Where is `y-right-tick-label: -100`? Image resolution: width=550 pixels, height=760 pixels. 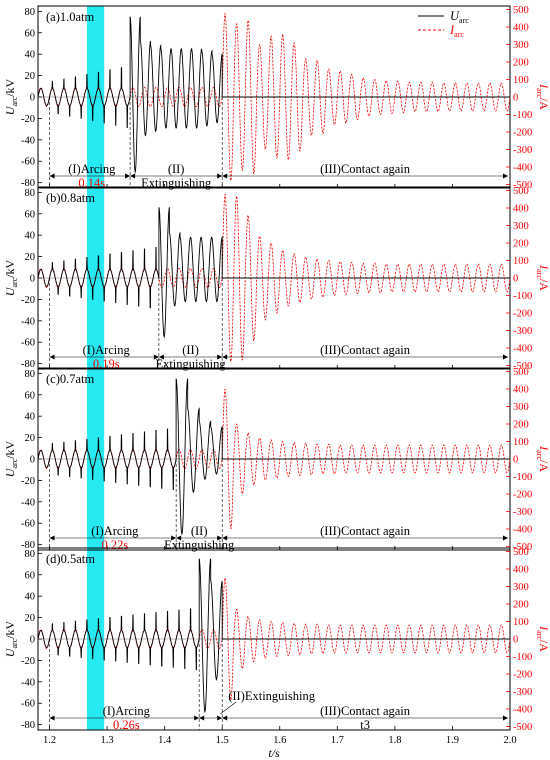 y-right-tick-label: -100 is located at coordinates (522, 657).